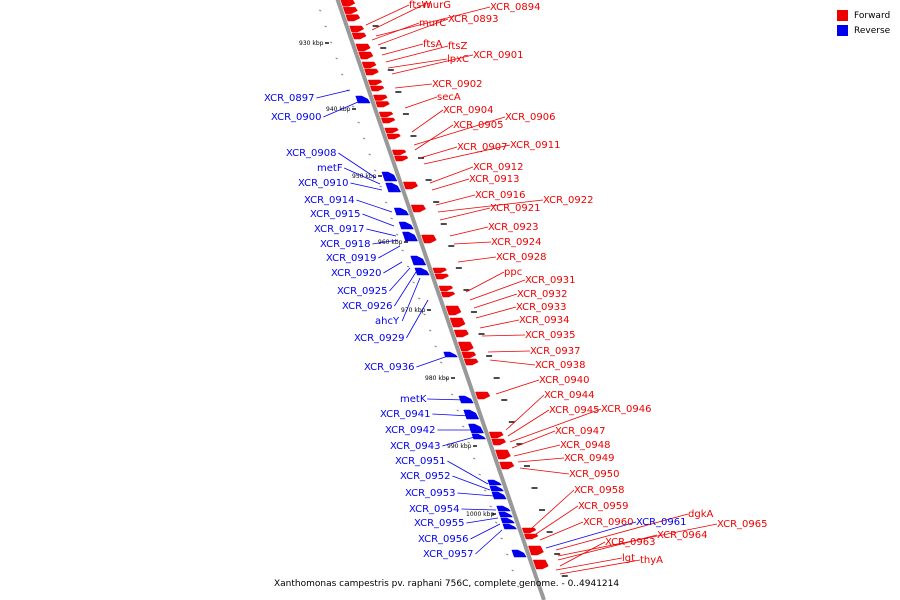 The image size is (900, 600). What do you see at coordinates (513, 272) in the screenshot?
I see `gene-label: ppc` at bounding box center [513, 272].